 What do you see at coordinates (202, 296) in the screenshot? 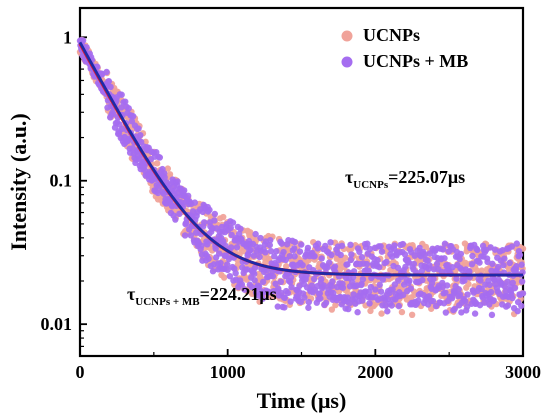
I see `annotation-ucnps-mb-lifetime: τUCNPs + MB=224.21μs` at bounding box center [202, 296].